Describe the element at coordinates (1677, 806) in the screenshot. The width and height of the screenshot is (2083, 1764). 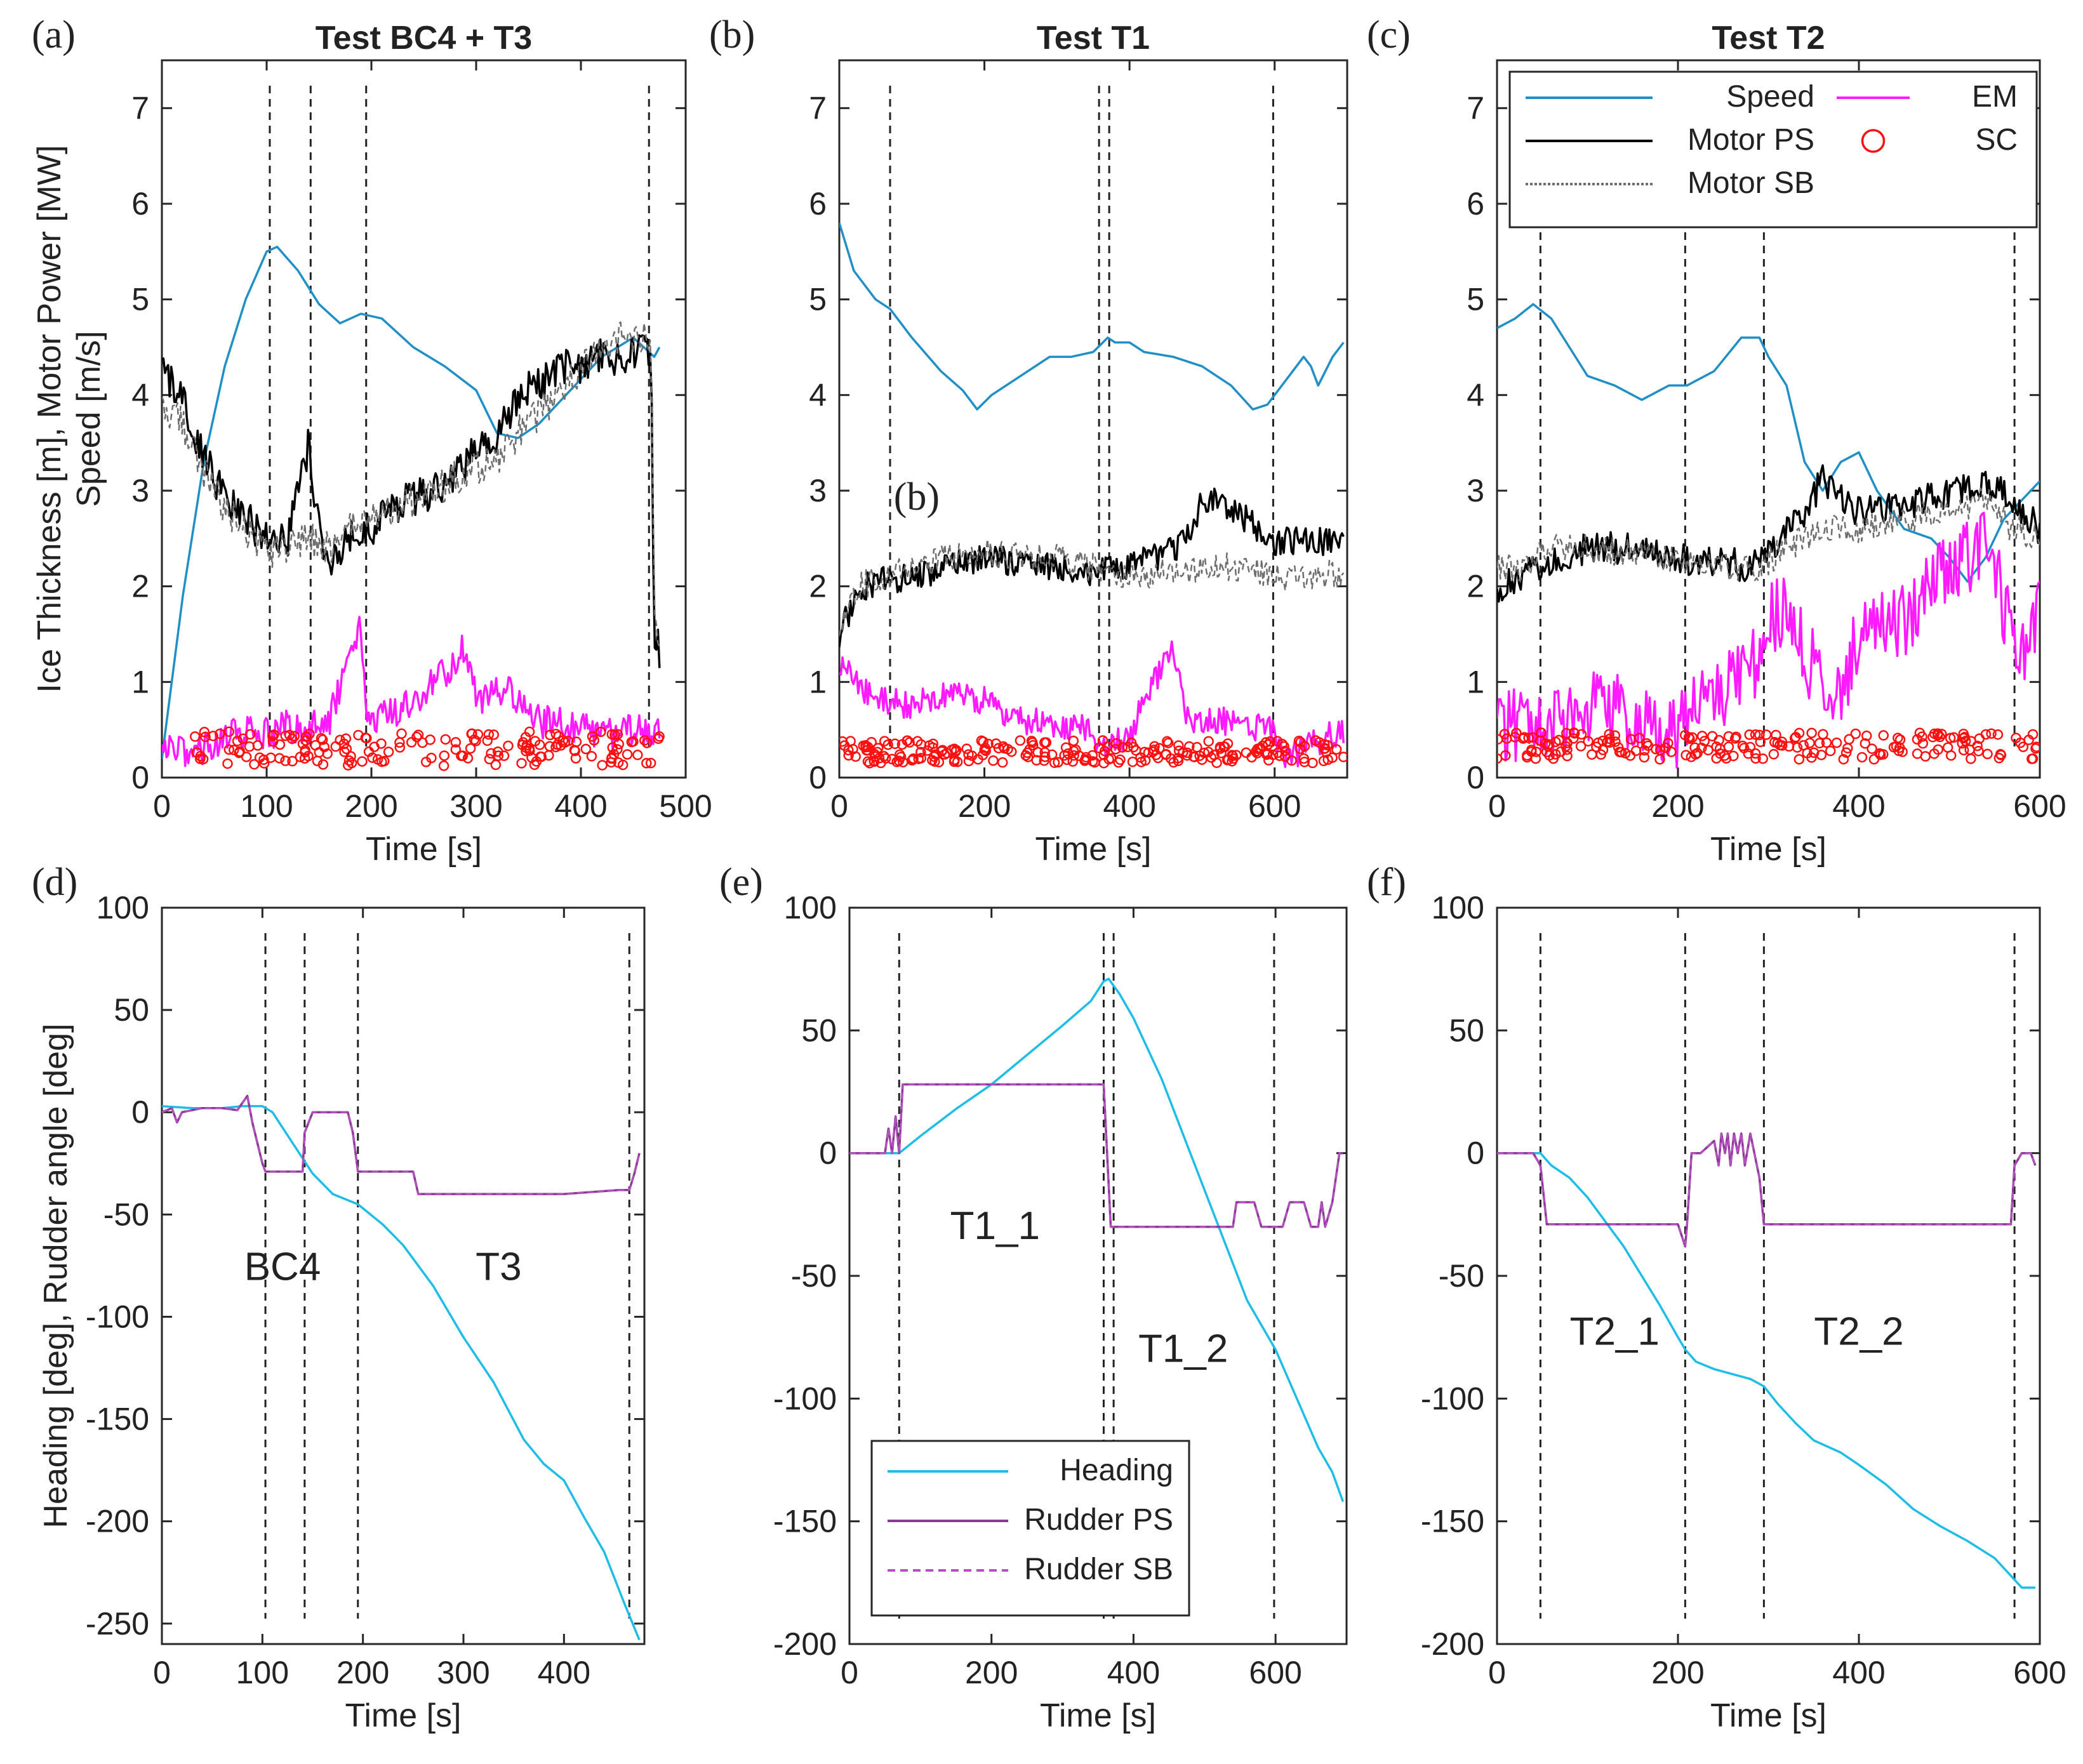
I see `x-tick-label: 200` at that location.